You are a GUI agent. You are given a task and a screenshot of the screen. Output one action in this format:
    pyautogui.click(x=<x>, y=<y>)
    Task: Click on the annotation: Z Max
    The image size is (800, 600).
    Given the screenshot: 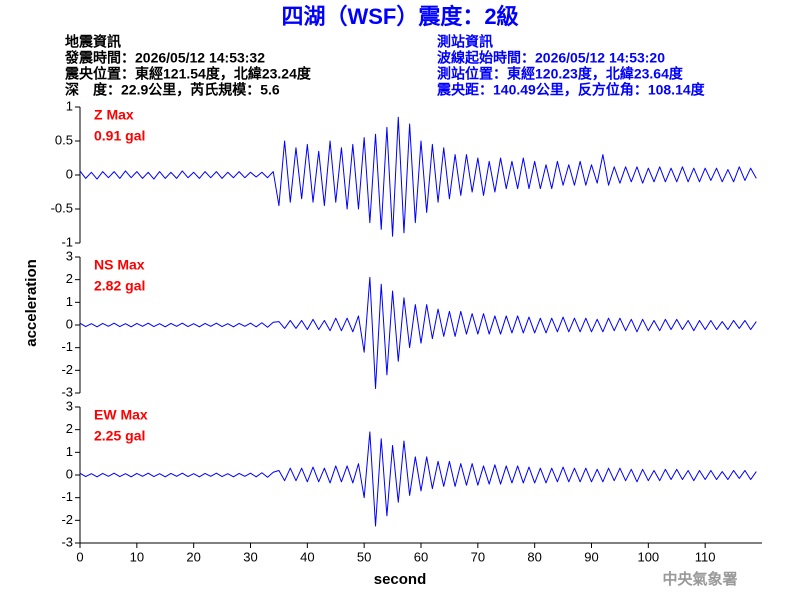 What is the action you would take?
    pyautogui.click(x=114, y=115)
    